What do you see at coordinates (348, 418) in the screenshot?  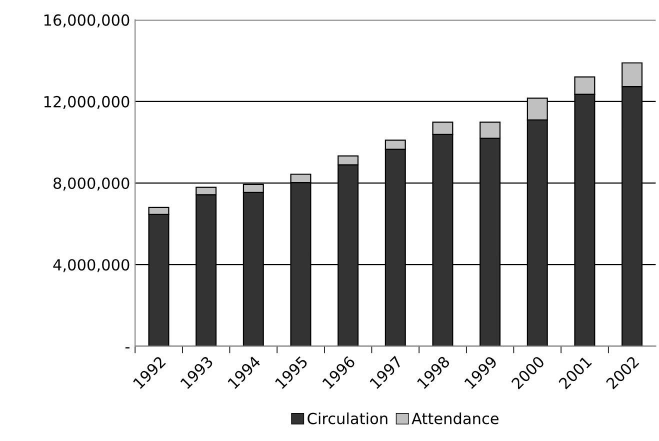 I see `legend-label: Circulation` at bounding box center [348, 418].